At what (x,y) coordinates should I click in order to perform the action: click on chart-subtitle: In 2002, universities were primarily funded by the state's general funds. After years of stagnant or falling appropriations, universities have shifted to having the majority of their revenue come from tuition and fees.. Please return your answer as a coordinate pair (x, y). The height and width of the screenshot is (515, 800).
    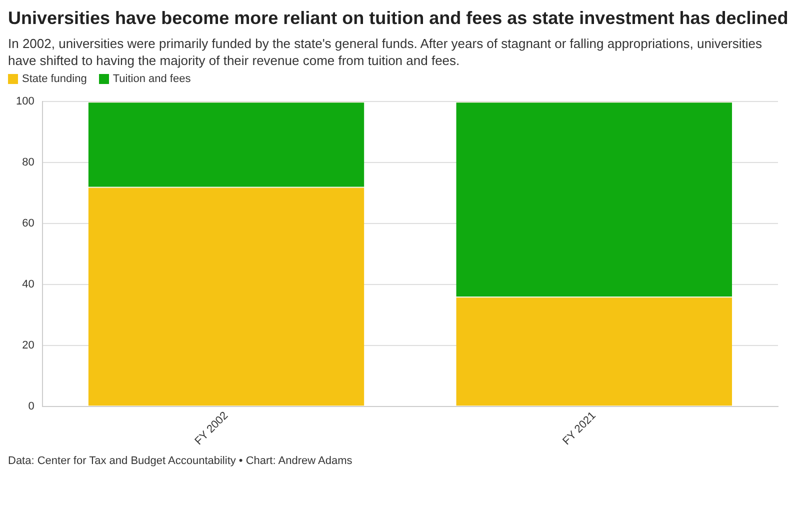
    Looking at the image, I should click on (385, 52).